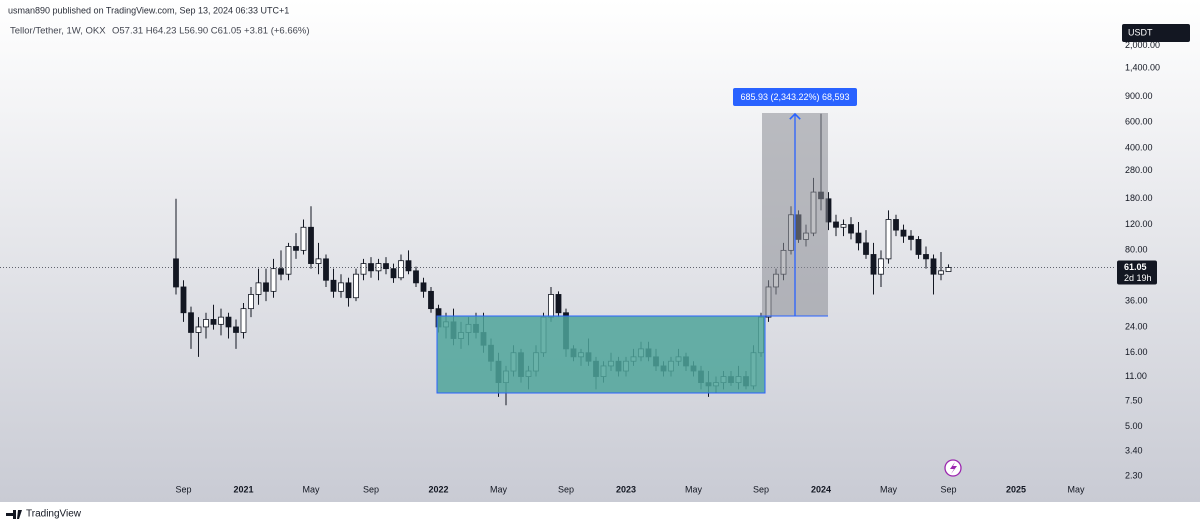 This screenshot has width=1200, height=526. I want to click on y-tick-label: 16.00, so click(1136, 352).